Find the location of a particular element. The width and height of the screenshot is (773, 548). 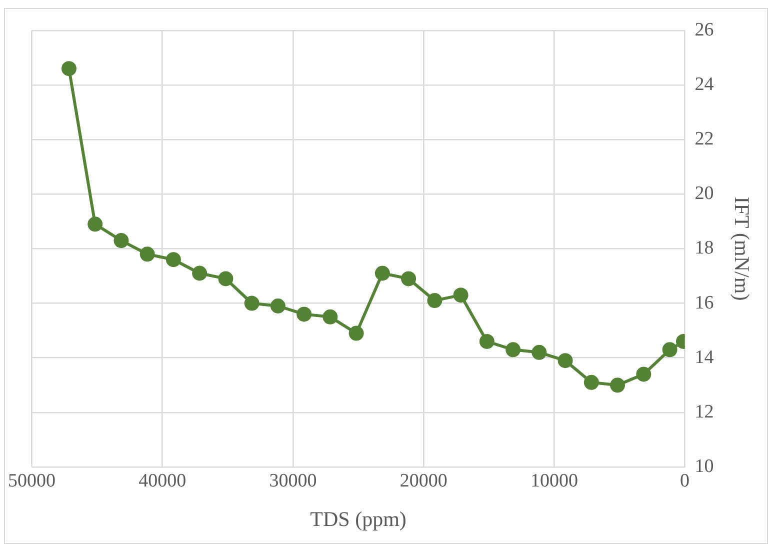

y-tick-label: 10 is located at coordinates (704, 466).